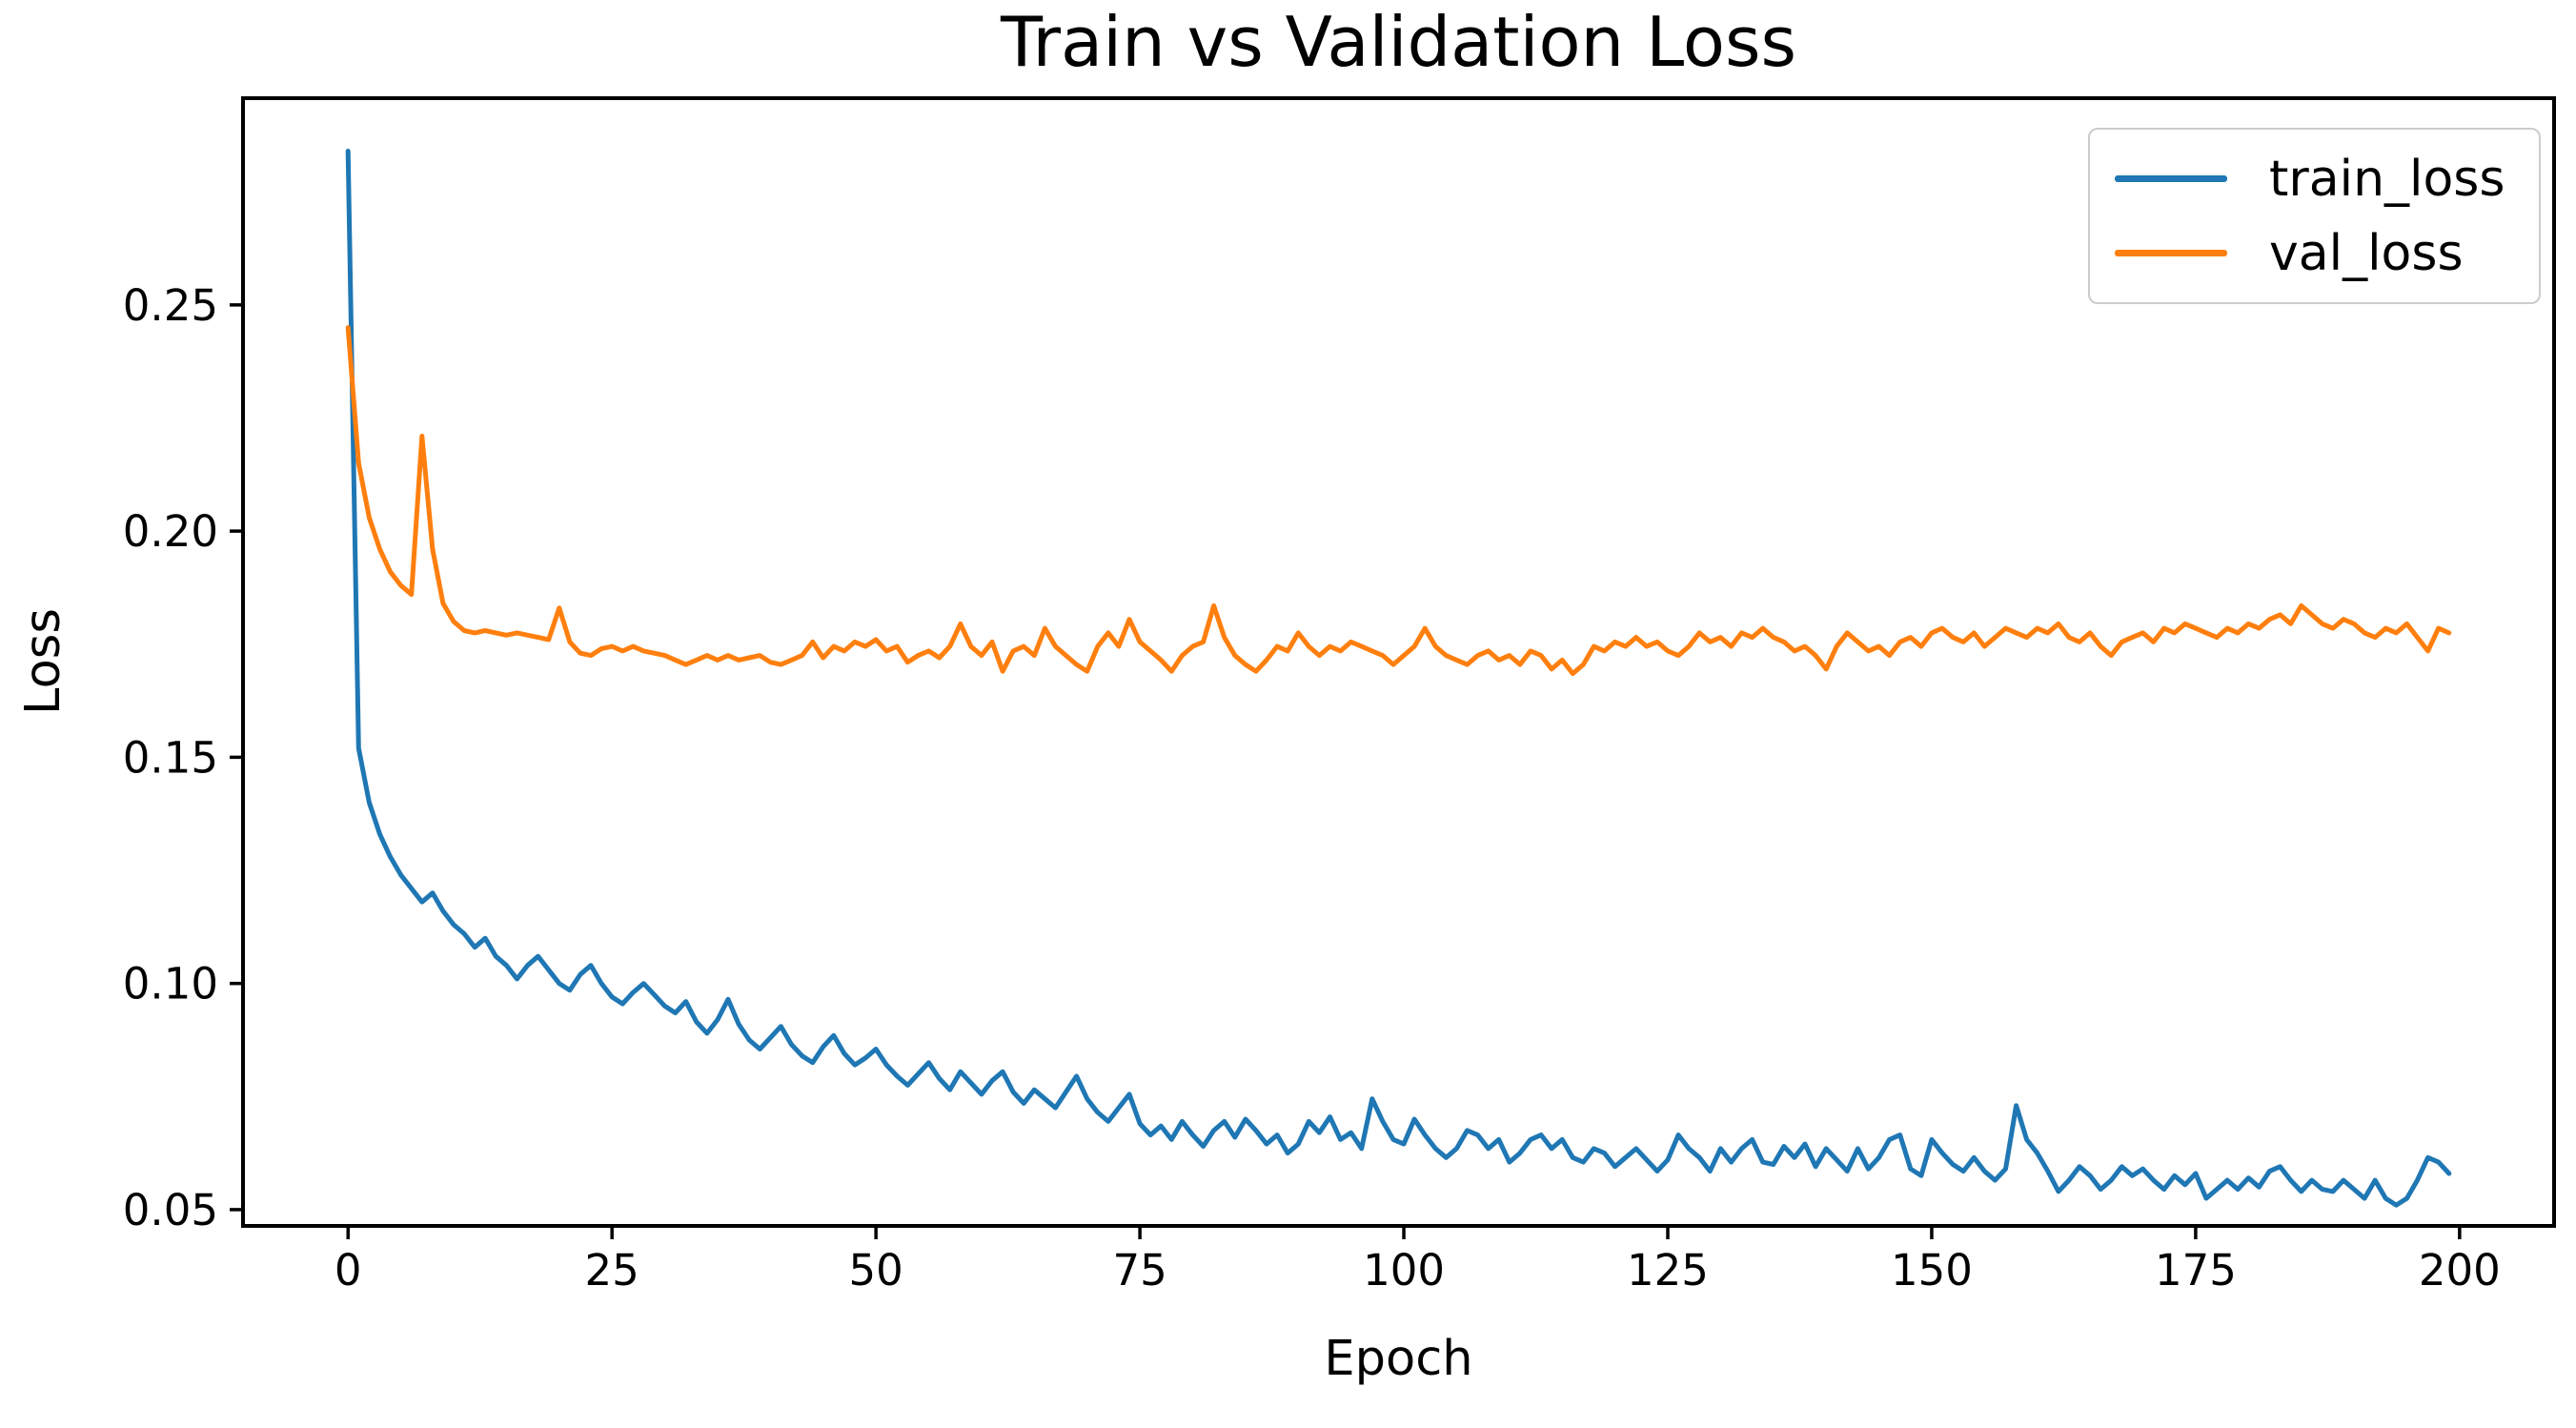 The height and width of the screenshot is (1428, 2576). Describe the element at coordinates (2171, 178) in the screenshot. I see `train-loss-swatch` at that location.